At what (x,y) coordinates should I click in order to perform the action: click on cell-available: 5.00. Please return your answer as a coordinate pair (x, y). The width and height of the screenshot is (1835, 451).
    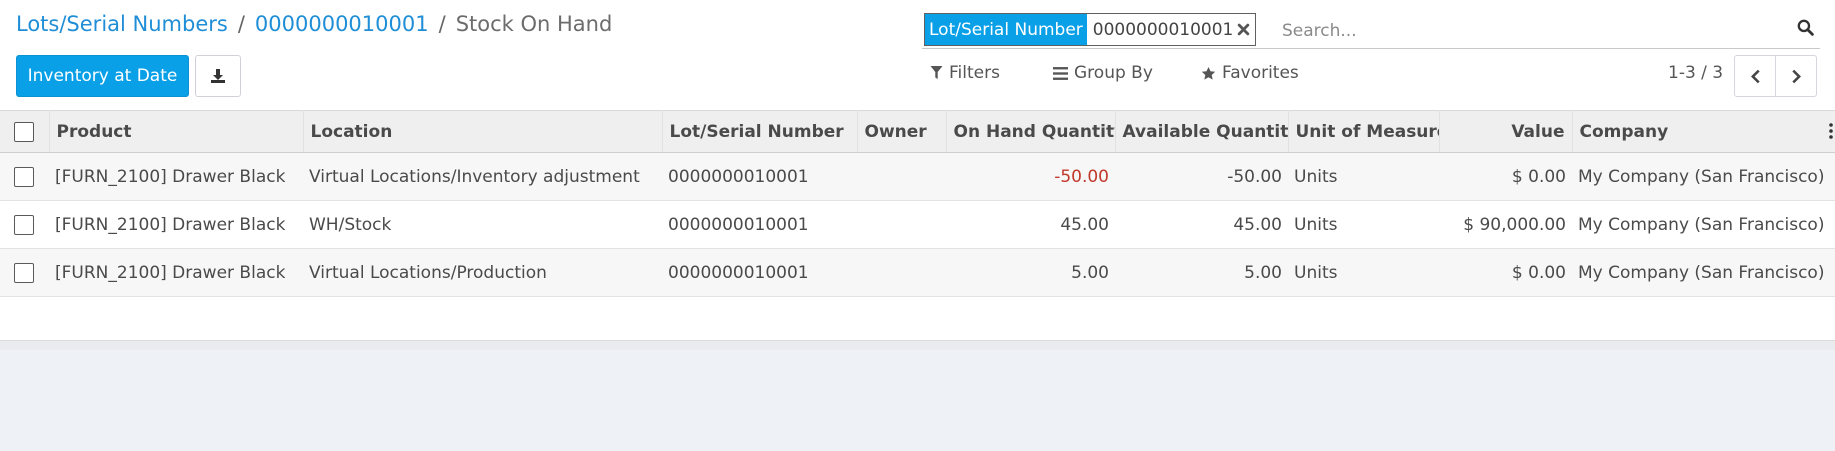
    Looking at the image, I should click on (1201, 272).